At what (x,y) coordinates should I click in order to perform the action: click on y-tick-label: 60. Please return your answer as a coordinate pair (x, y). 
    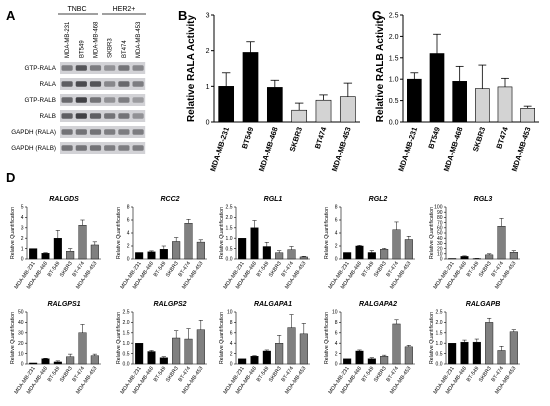
    Looking at the image, I should click on (440, 229).